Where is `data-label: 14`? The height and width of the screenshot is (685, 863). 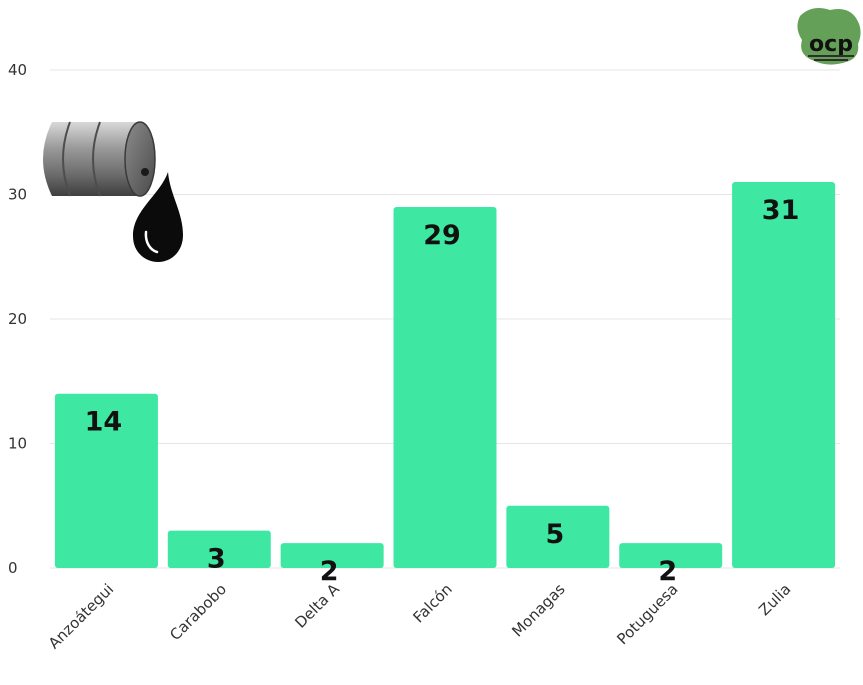
data-label: 14 is located at coordinates (104, 422).